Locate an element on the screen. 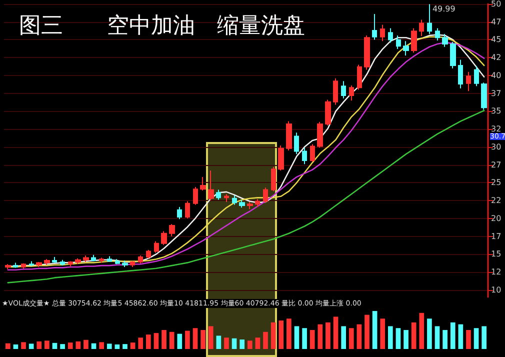  y-tick-label: 35 is located at coordinates (496, 111).